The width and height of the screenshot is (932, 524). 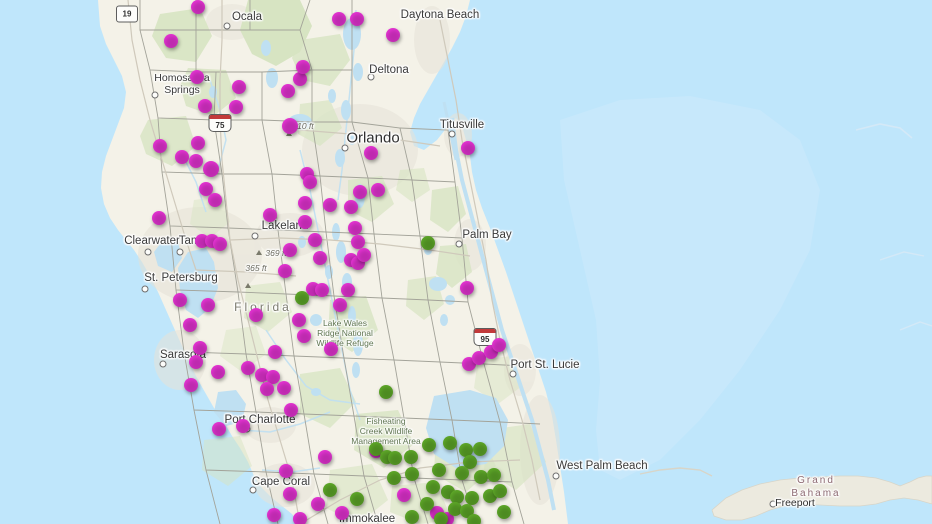 I want to click on route-shield-us19: 19, so click(x=127, y=14).